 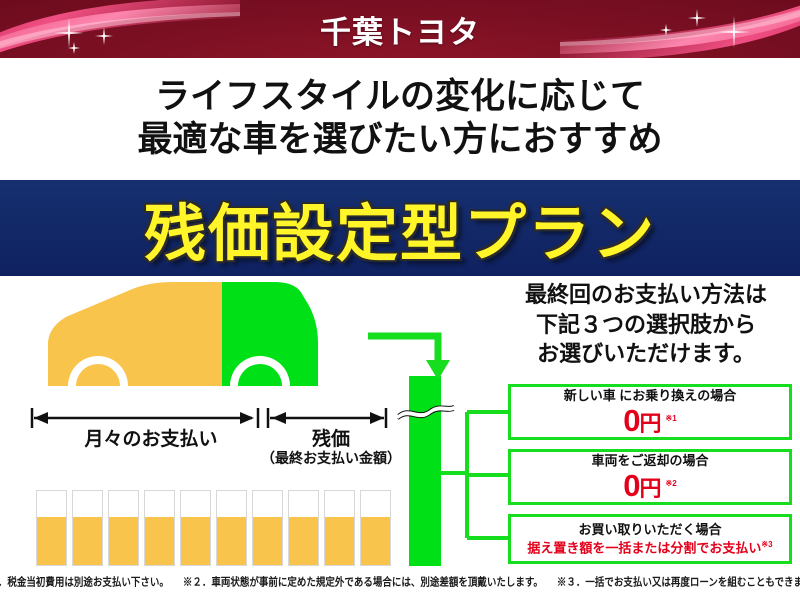 What do you see at coordinates (475, 475) in the screenshot?
I see `option-bracket` at bounding box center [475, 475].